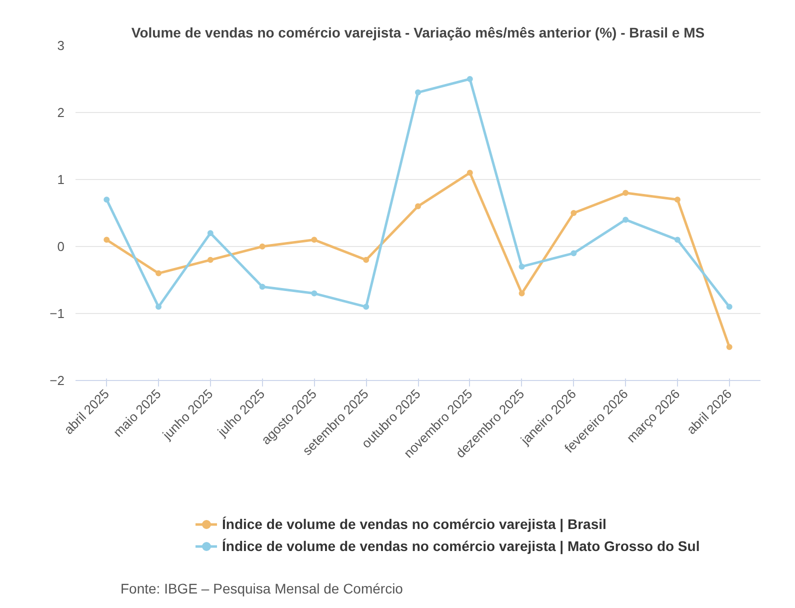 The height and width of the screenshot is (608, 795). What do you see at coordinates (461, 546) in the screenshot?
I see `legend-label: Índice de volume de vendas no comércio varejista | Mato Grosso do Sul` at bounding box center [461, 546].